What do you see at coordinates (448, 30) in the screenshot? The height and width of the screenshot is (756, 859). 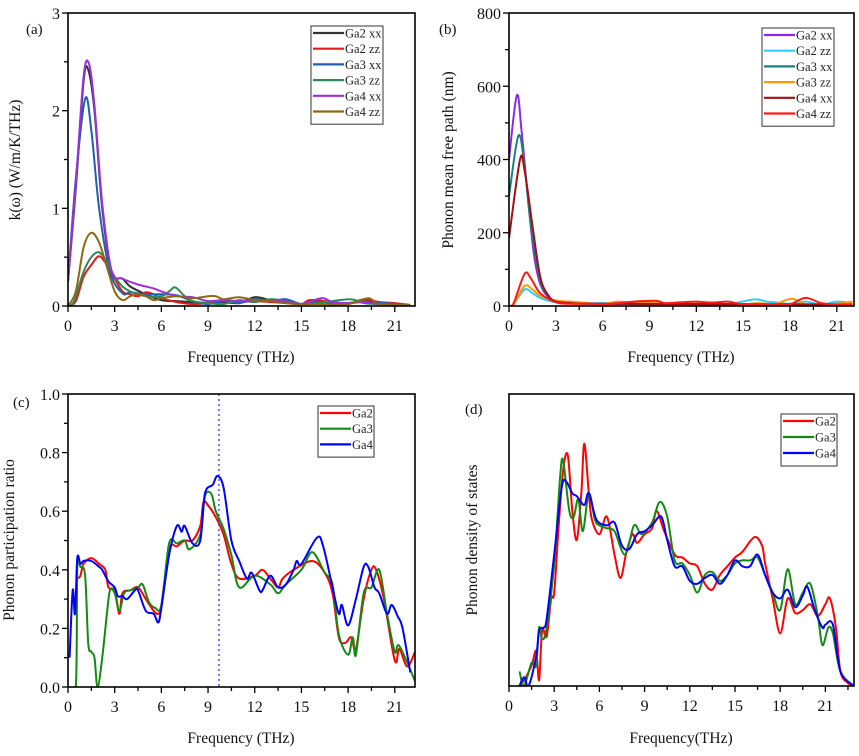 I see `panel-label: (b)` at bounding box center [448, 30].